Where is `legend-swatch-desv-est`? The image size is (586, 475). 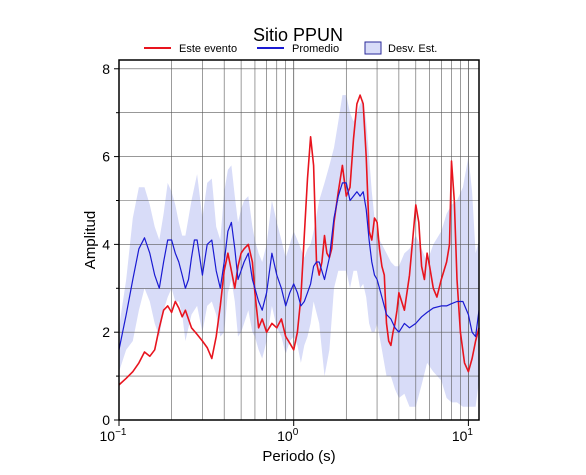
legend-swatch-desv-est is located at coordinates (373, 48).